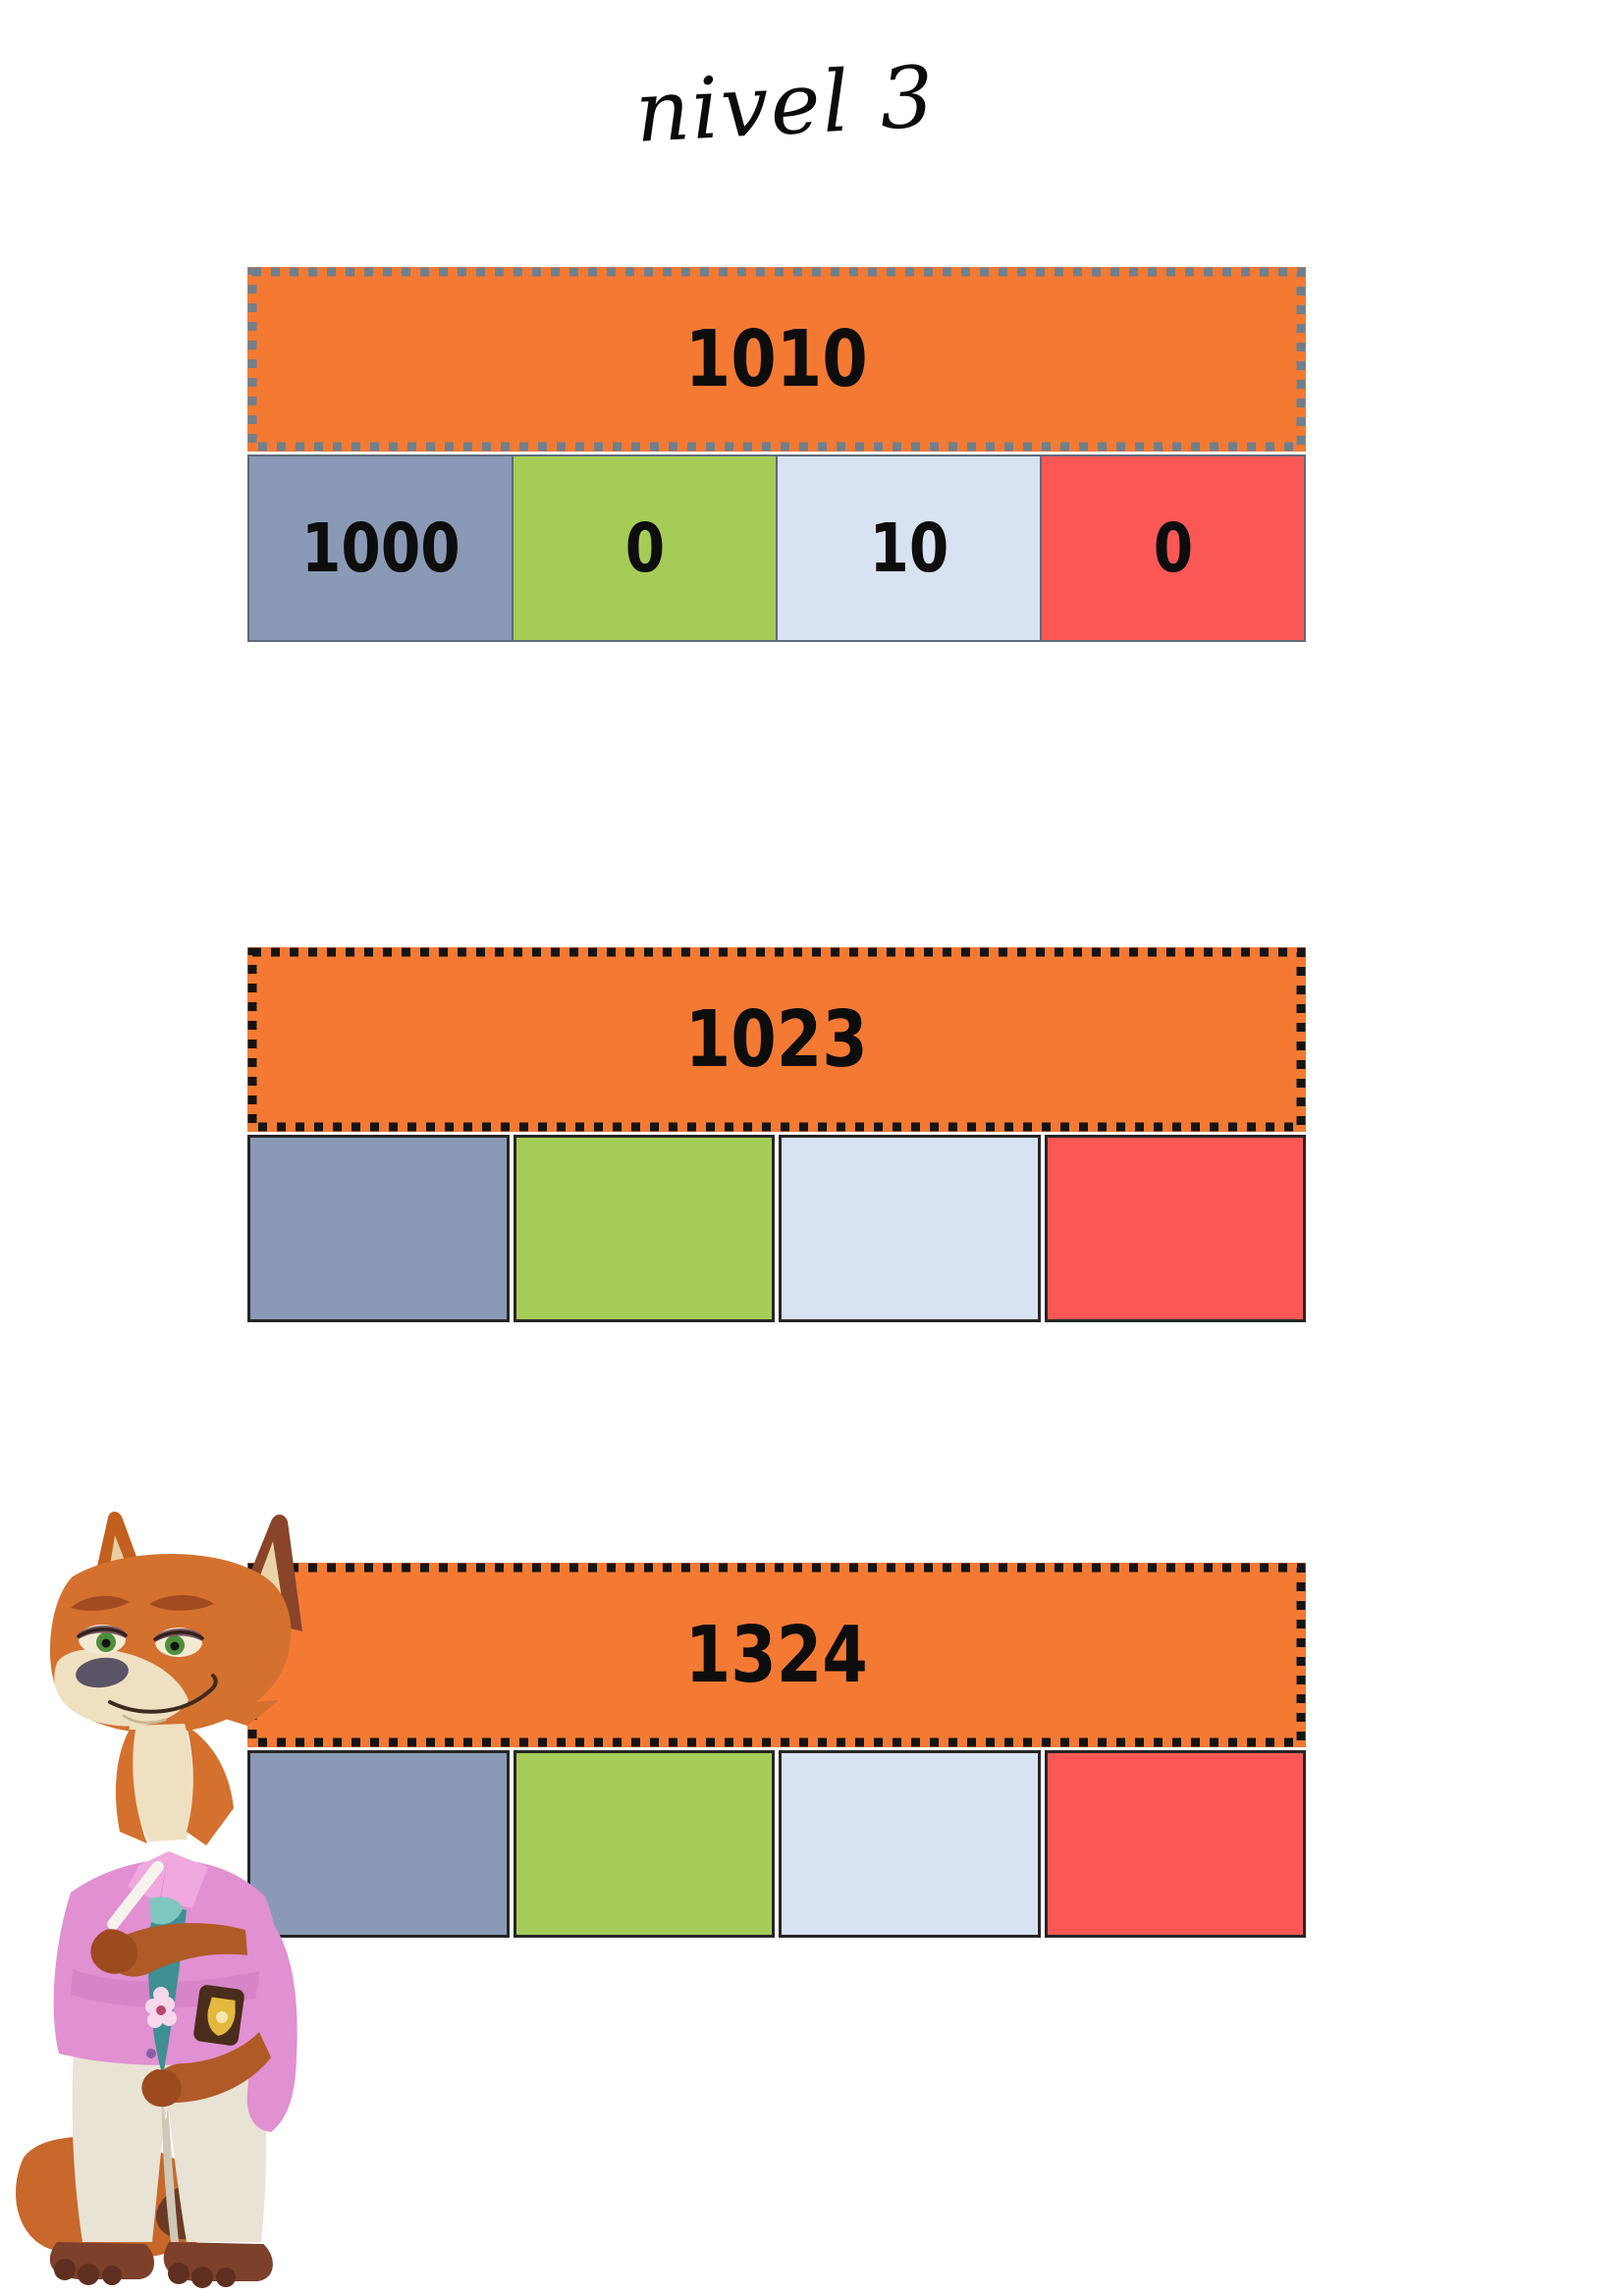 The width and height of the screenshot is (1624, 2296). Describe the element at coordinates (102, 2261) in the screenshot. I see `fox-foot-left` at that location.